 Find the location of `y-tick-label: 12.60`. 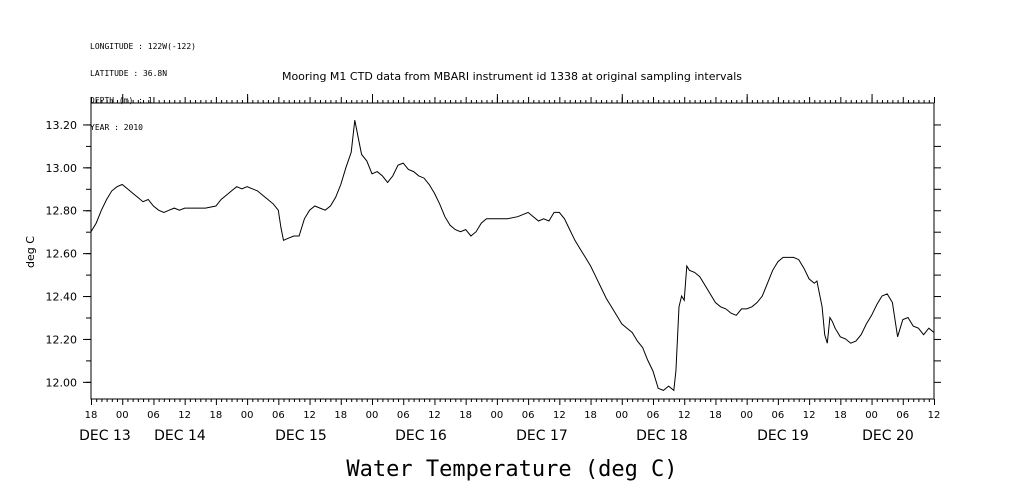

y-tick-label: 12.60 is located at coordinates (62, 254).